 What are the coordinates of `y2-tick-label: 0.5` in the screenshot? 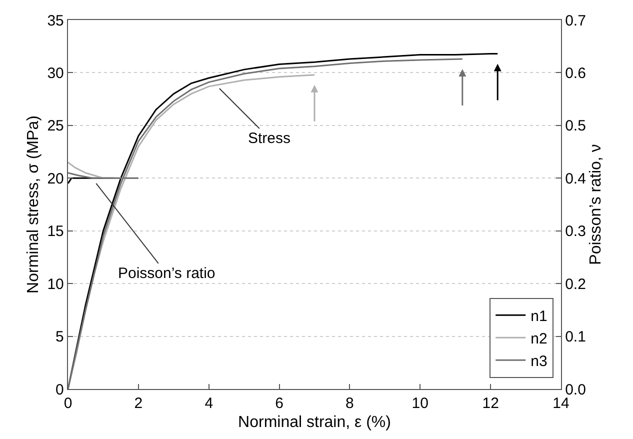 It's located at (575, 126).